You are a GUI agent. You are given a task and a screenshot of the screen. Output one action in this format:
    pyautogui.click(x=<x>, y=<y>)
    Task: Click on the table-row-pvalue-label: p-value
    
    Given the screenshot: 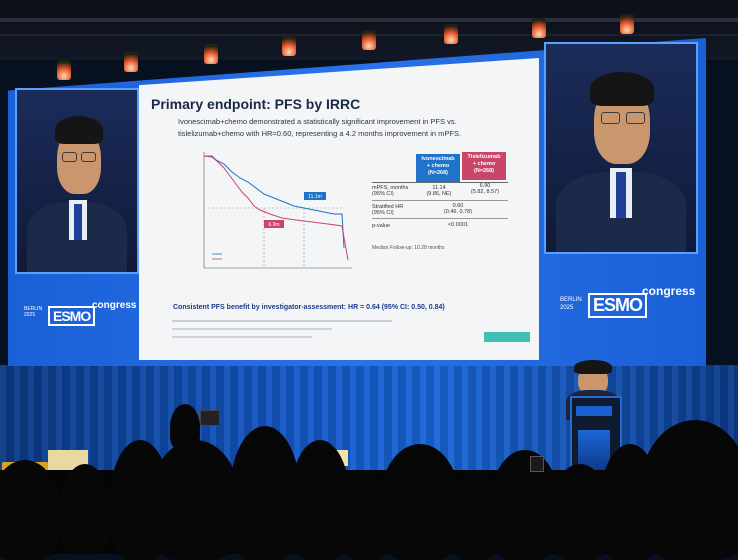 What is the action you would take?
    pyautogui.click(x=381, y=226)
    